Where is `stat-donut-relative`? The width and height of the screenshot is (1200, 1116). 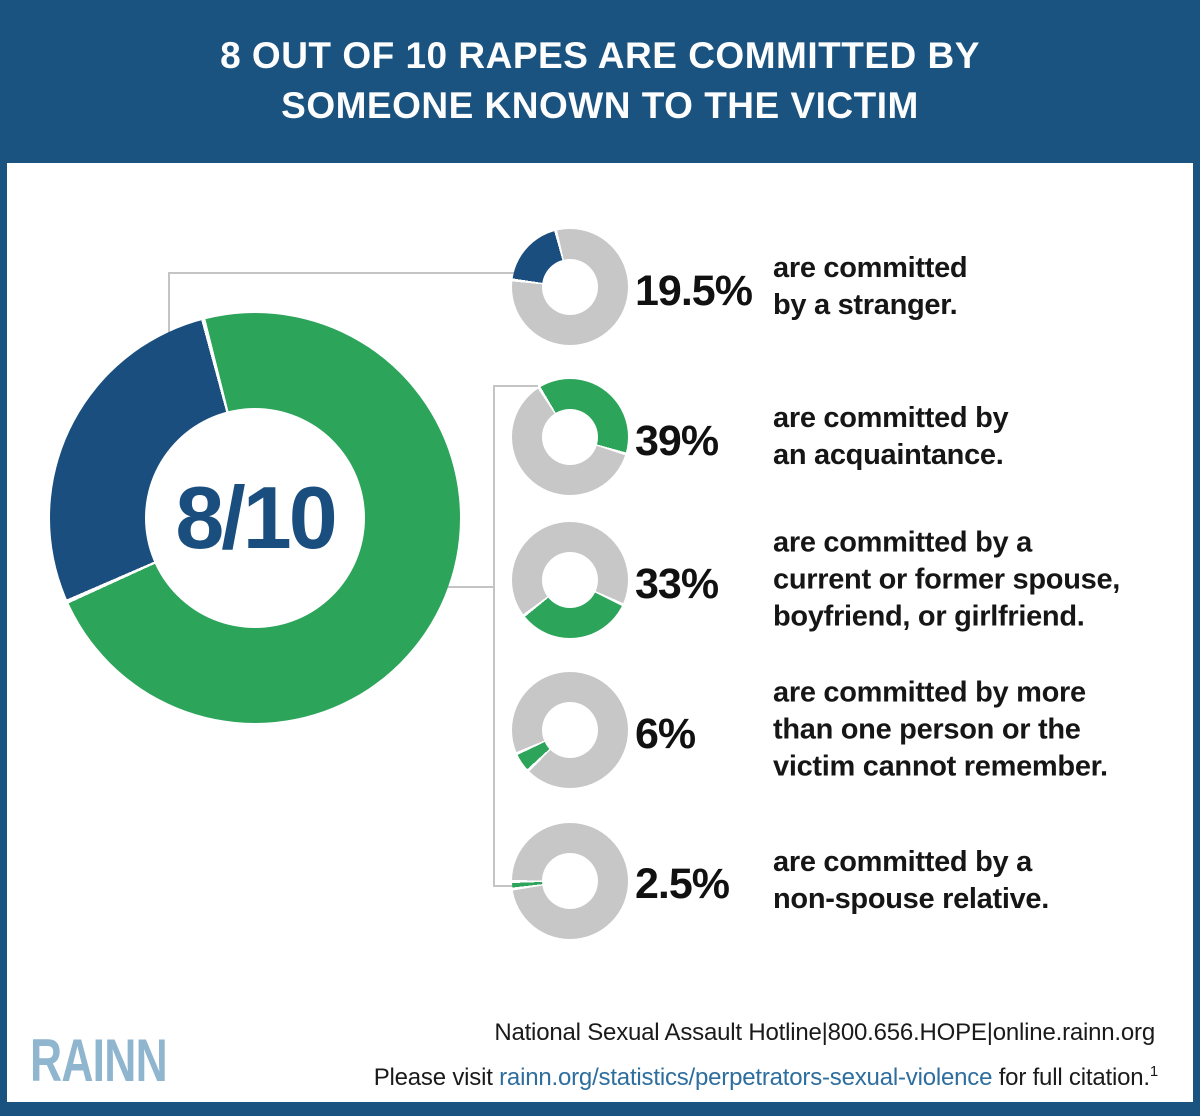
stat-donut-relative is located at coordinates (570, 881).